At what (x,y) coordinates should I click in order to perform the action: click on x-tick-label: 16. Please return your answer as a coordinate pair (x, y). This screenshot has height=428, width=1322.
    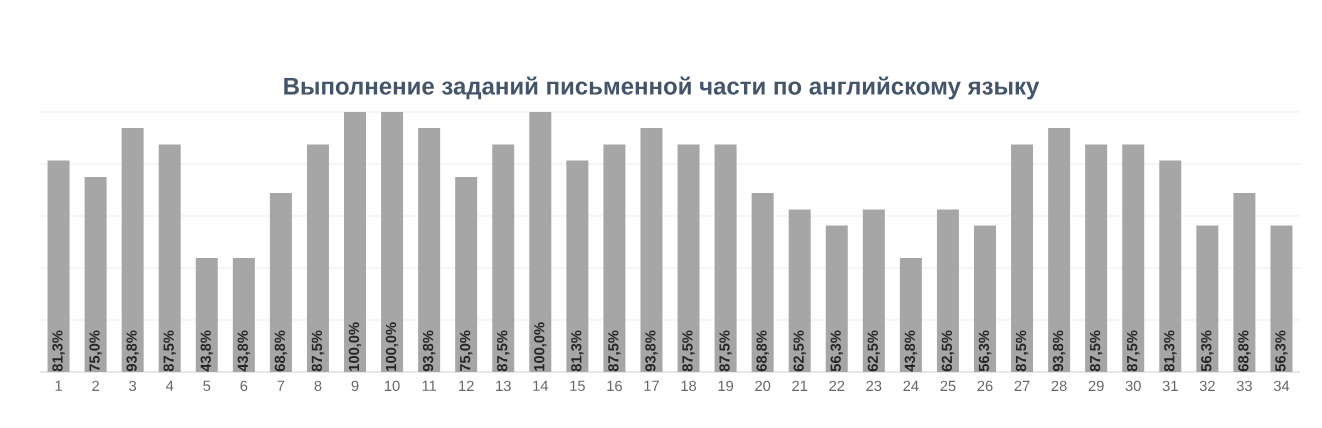
    Looking at the image, I should click on (614, 386).